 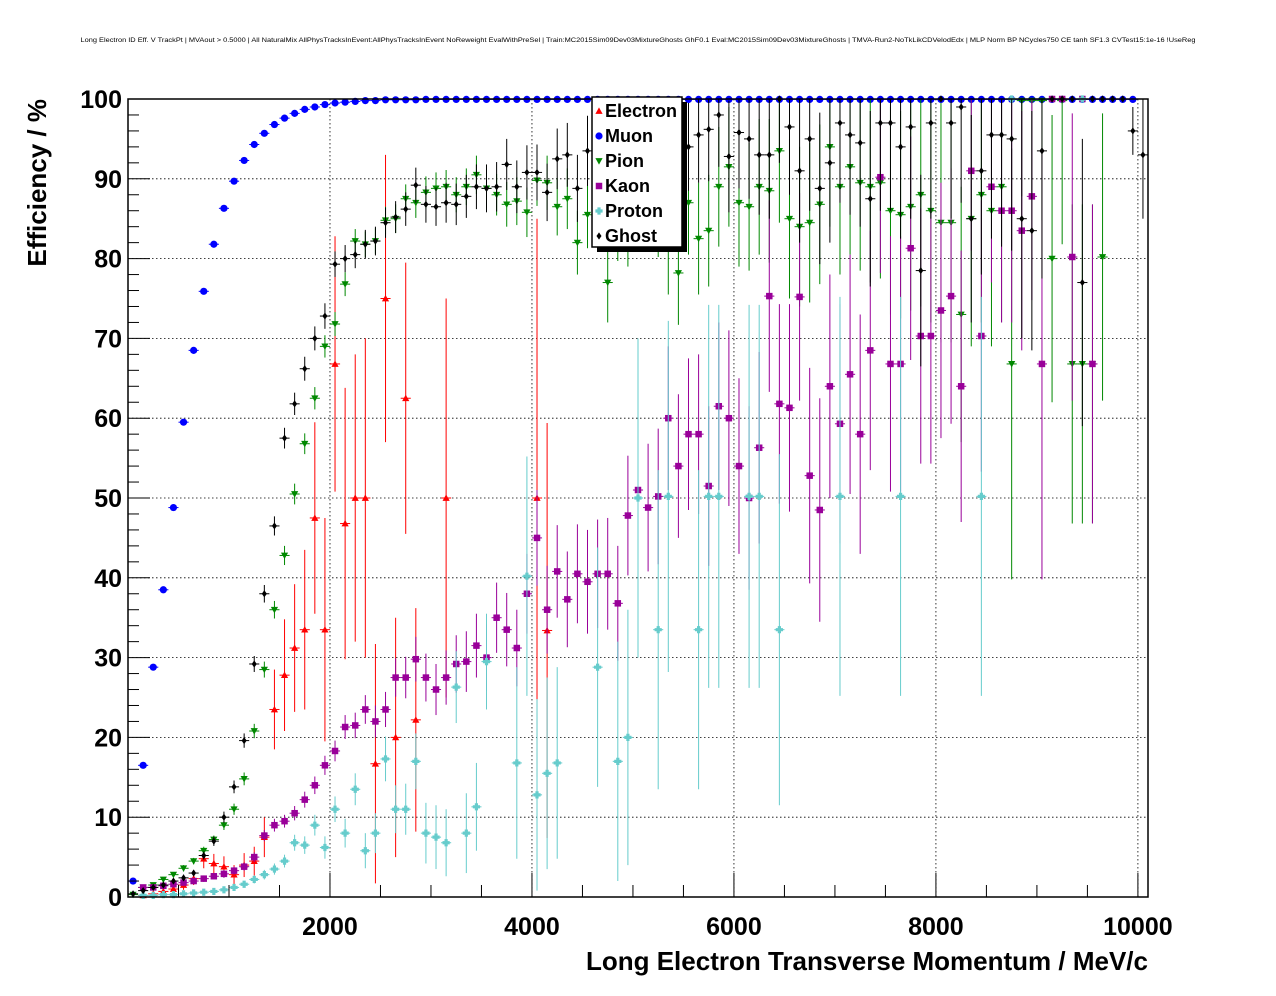 I want to click on y-tick-label: 0, so click(x=115, y=898).